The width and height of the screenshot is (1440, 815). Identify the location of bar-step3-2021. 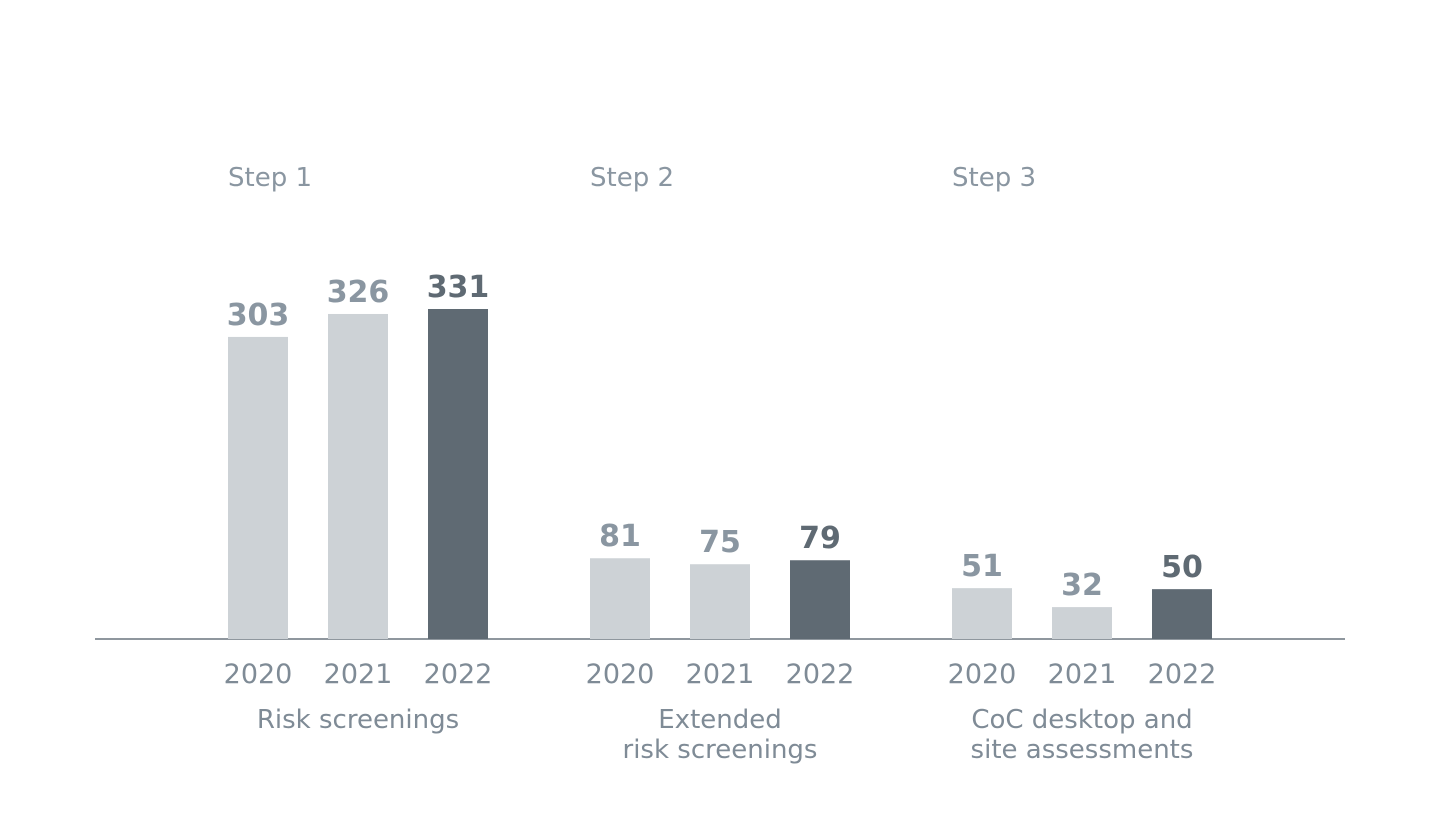
(1082, 623).